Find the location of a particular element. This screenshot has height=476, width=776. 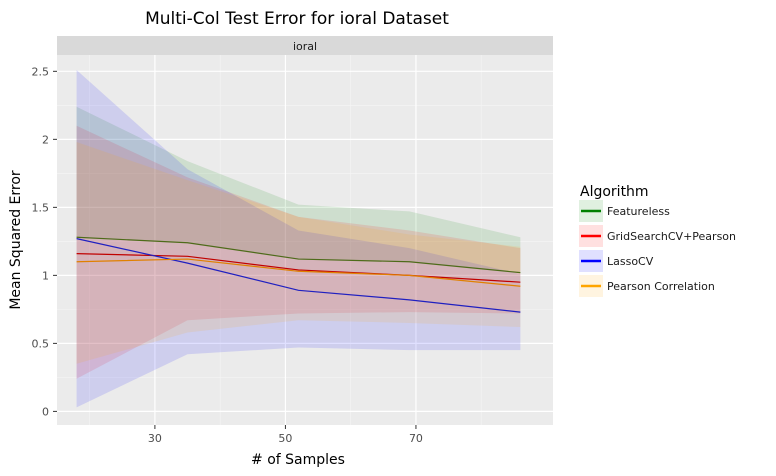

x-tick-label: 70 is located at coordinates (416, 438).